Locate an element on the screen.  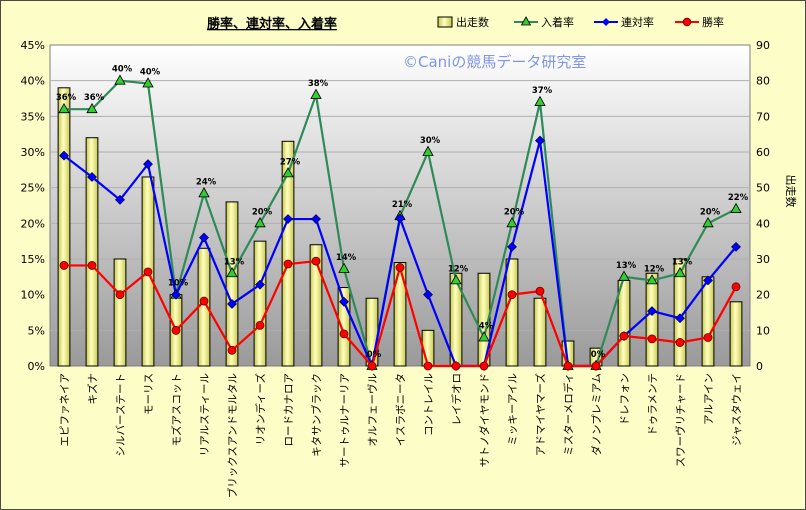
category-label: レイデオロ is located at coordinates (456, 399).